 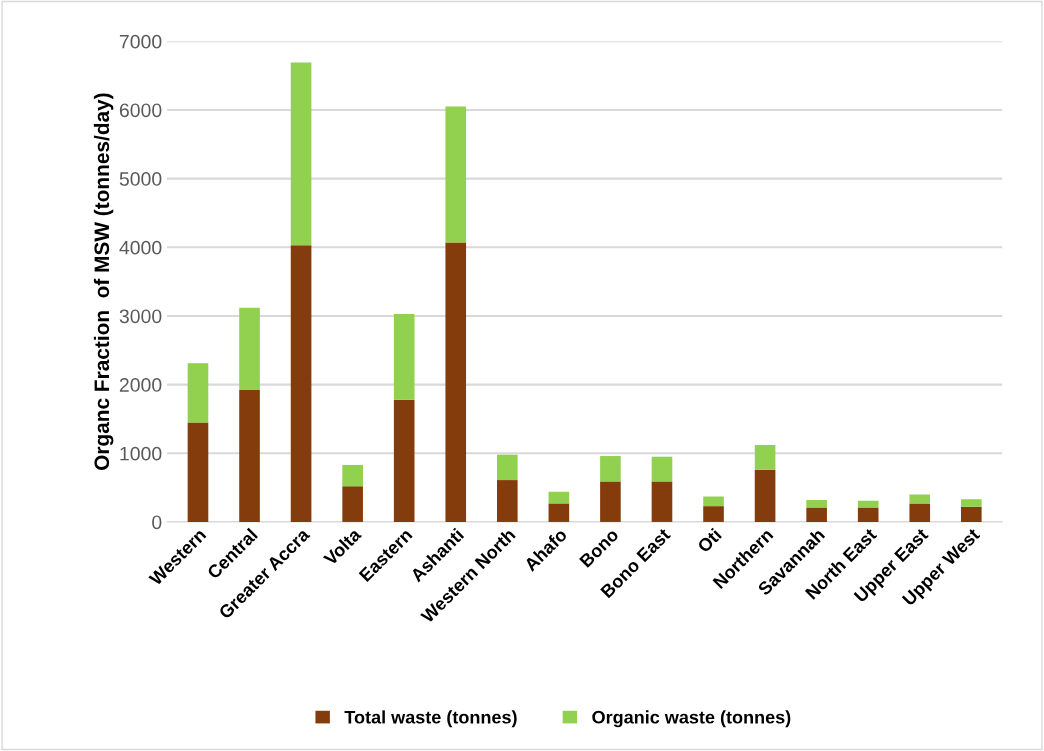 I want to click on y-tick-label: 4000, so click(x=140, y=247).